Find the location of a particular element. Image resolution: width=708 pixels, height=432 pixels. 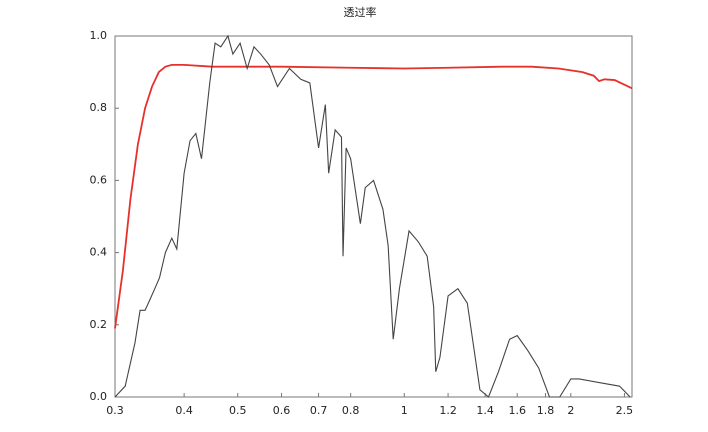

y-tick-label: 0.4 is located at coordinates (99, 252).